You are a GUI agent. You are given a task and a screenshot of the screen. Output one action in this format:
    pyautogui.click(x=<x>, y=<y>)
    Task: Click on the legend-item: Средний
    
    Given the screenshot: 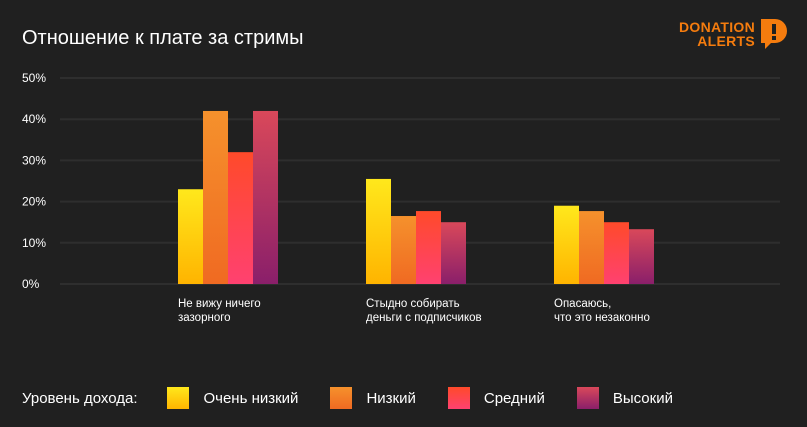 What is the action you would take?
    pyautogui.click(x=496, y=398)
    